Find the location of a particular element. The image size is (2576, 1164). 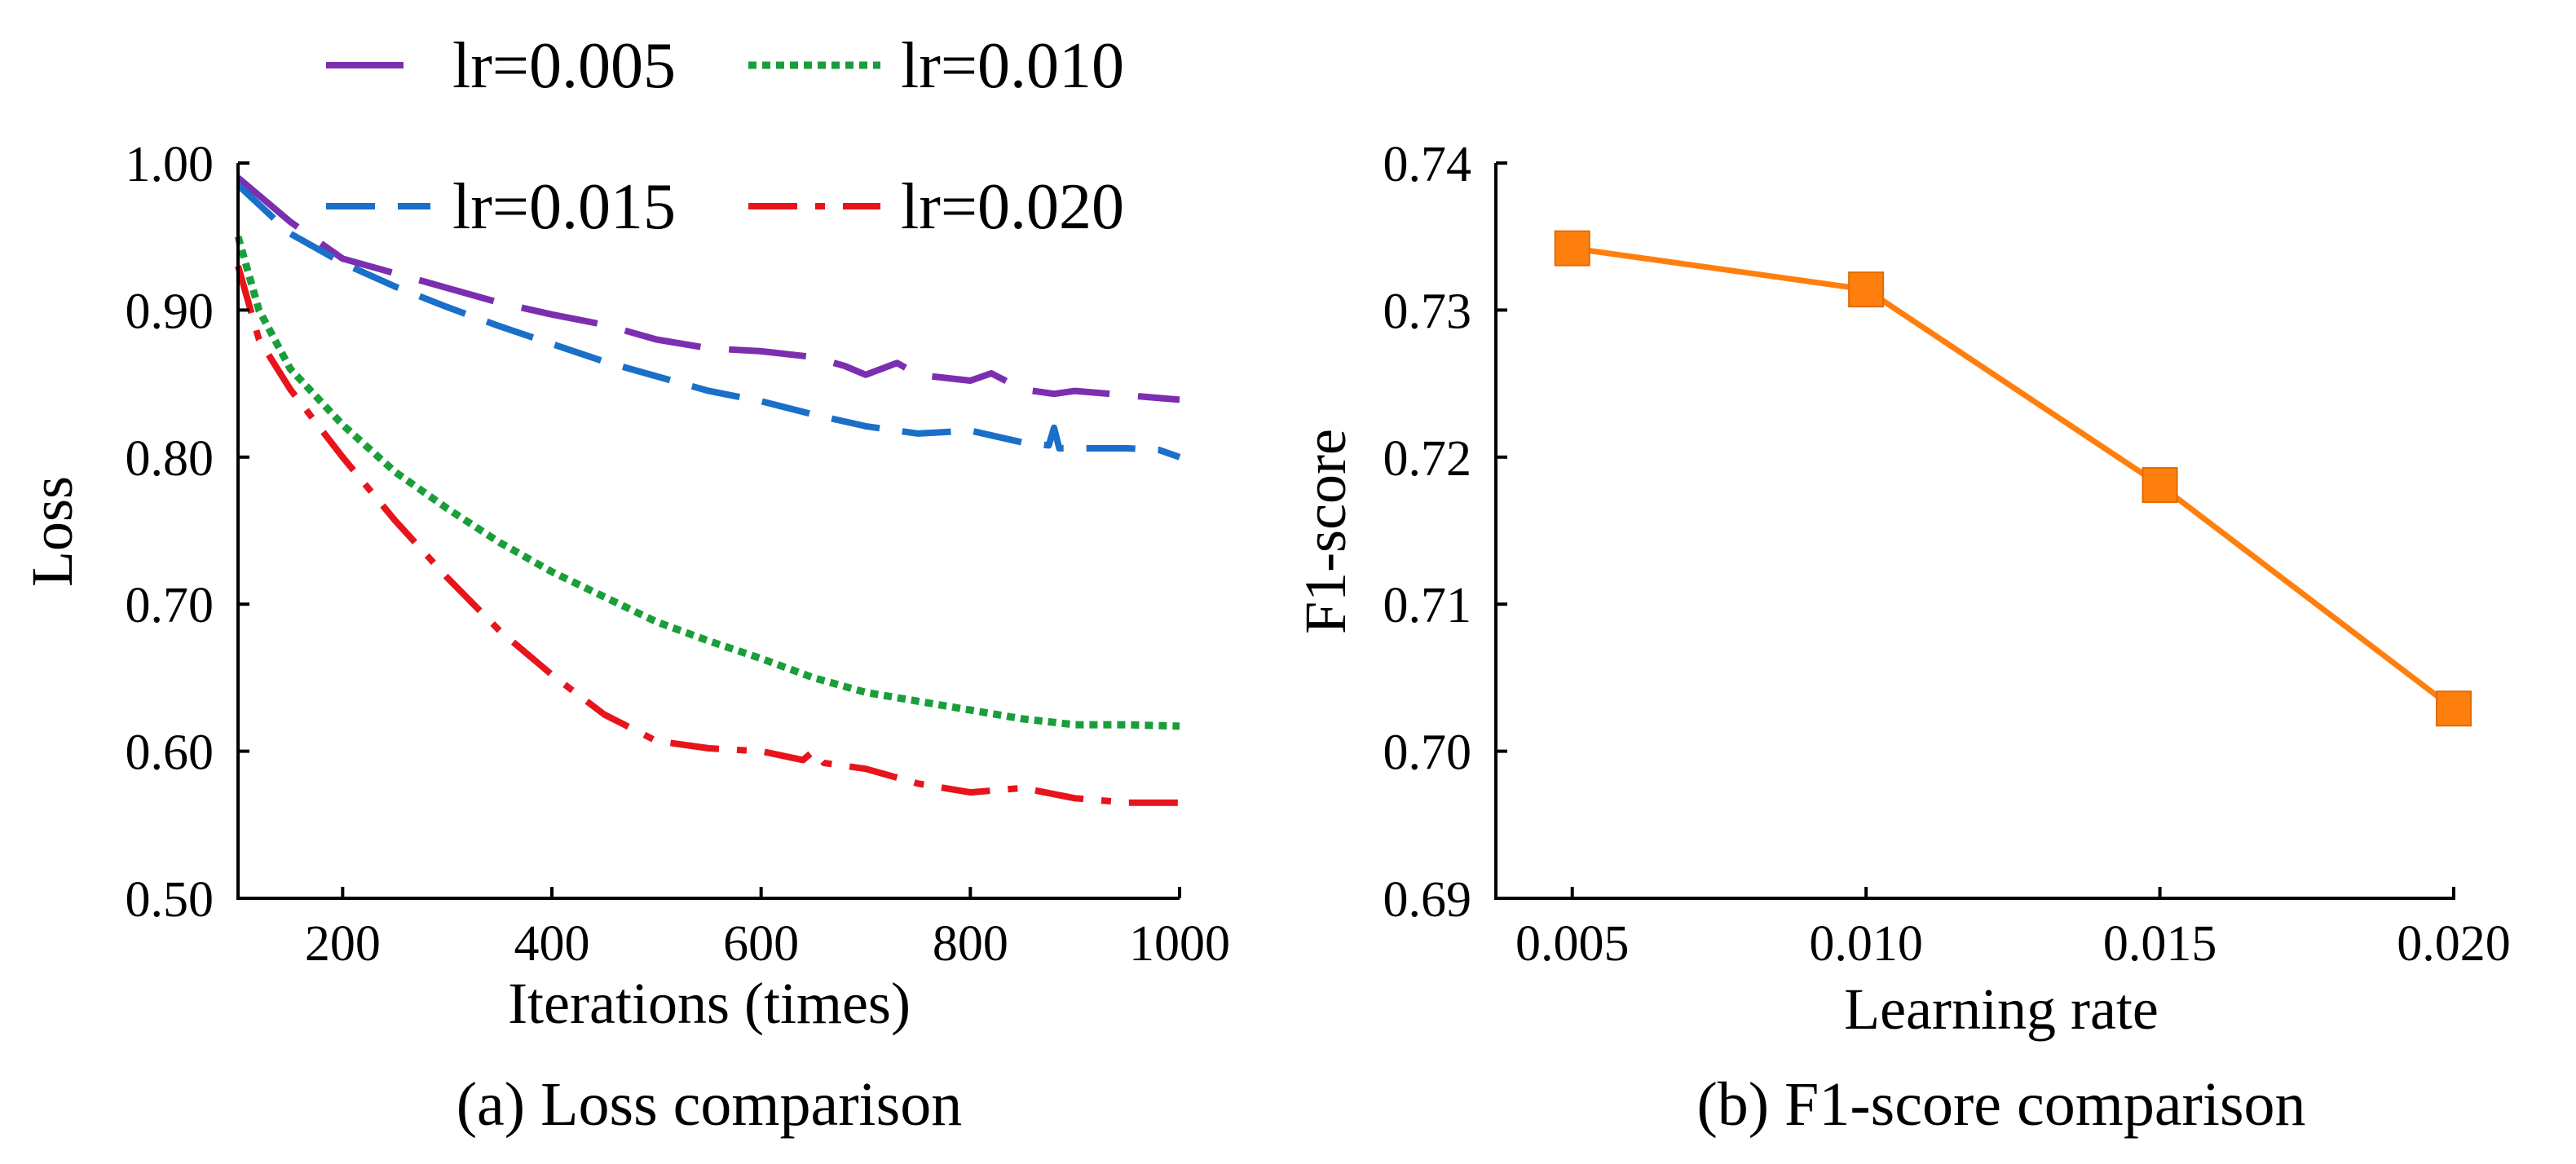

legend-label: lr=0.020 is located at coordinates (1012, 207).